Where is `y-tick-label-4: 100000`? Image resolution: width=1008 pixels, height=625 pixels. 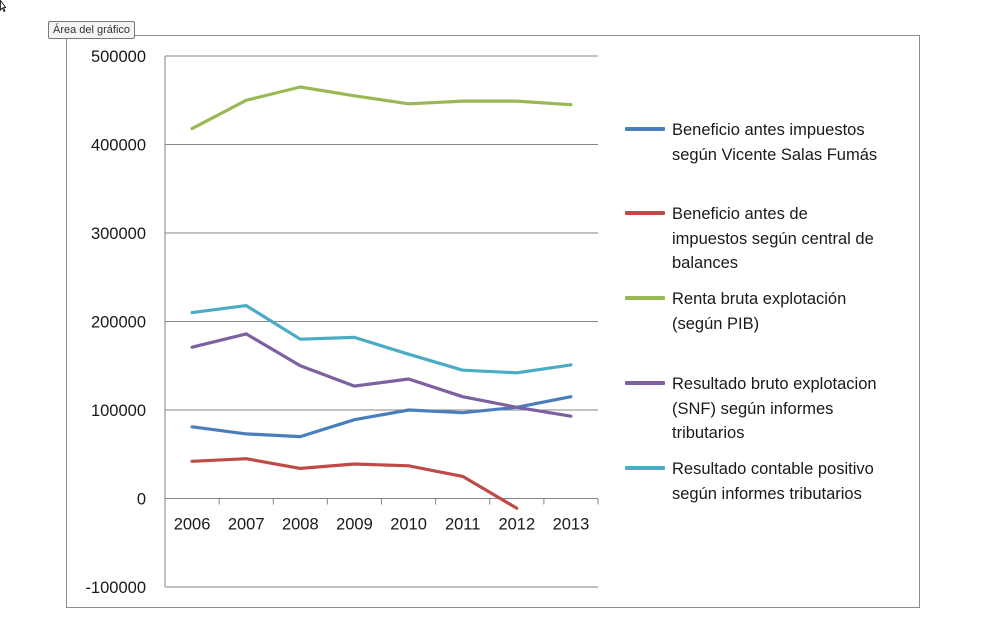
y-tick-label-4: 100000 is located at coordinates (118, 411).